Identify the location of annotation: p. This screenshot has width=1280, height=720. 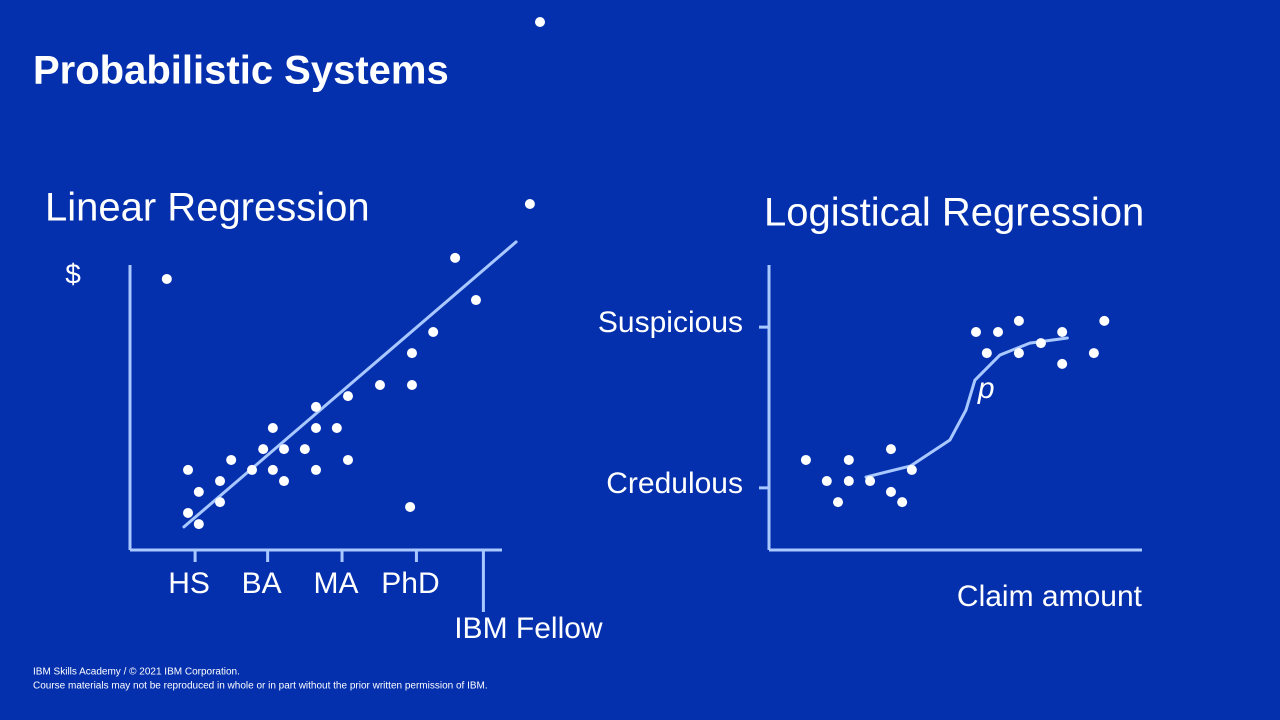
(986, 388).